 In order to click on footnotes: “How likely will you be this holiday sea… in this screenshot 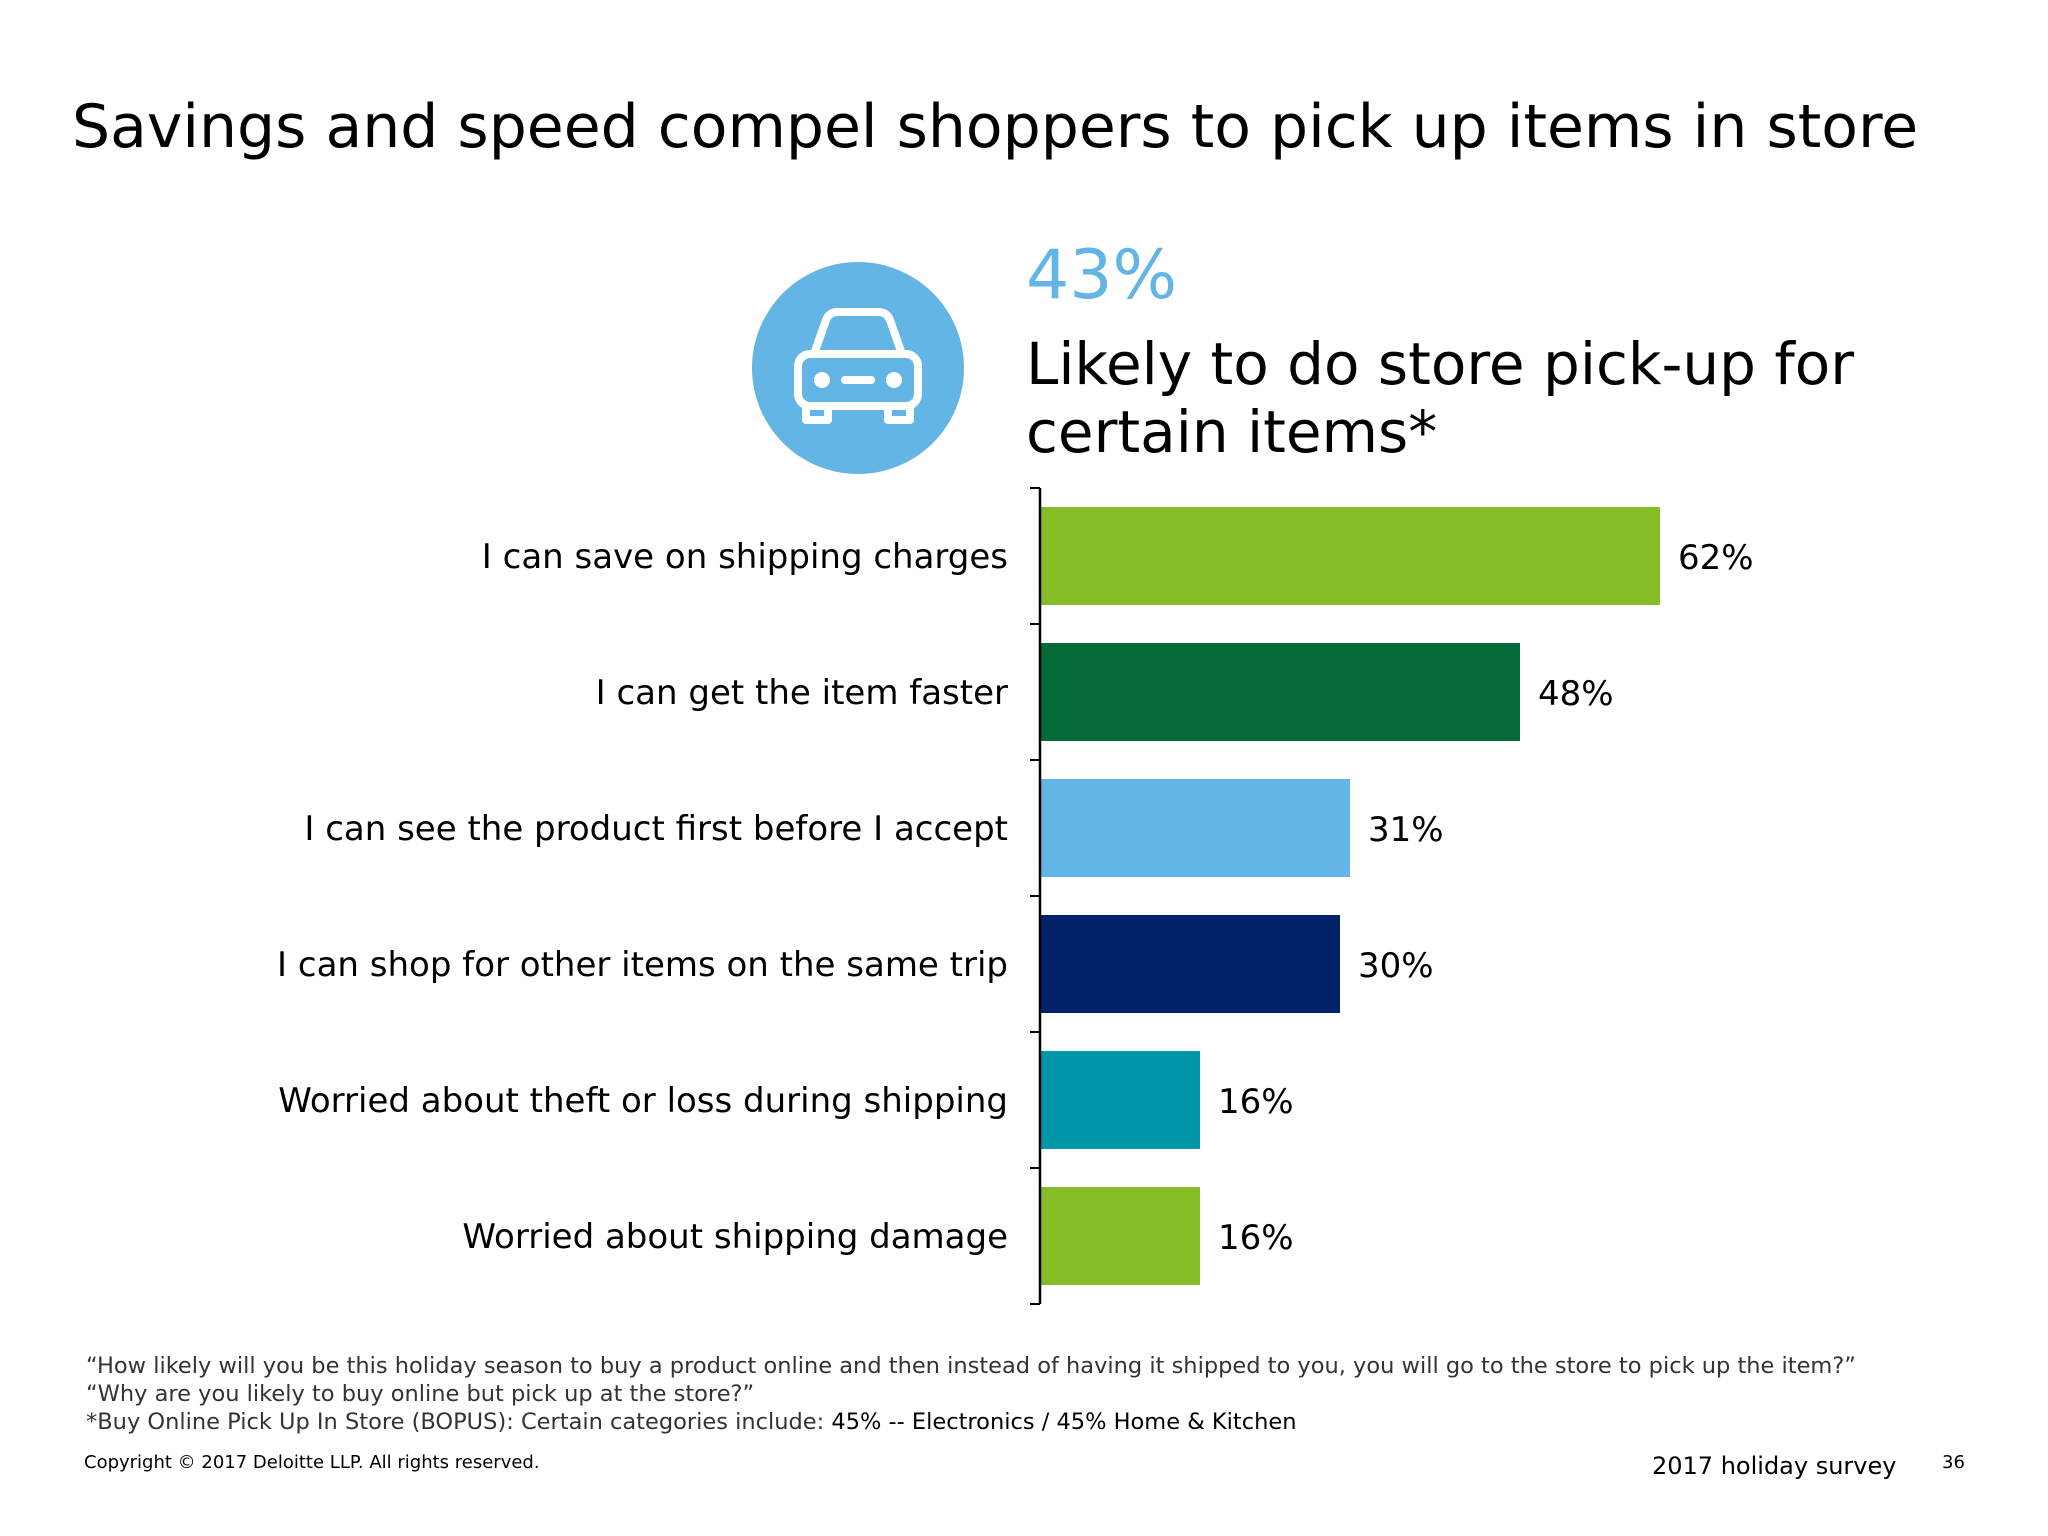, I will do `click(971, 1394)`.